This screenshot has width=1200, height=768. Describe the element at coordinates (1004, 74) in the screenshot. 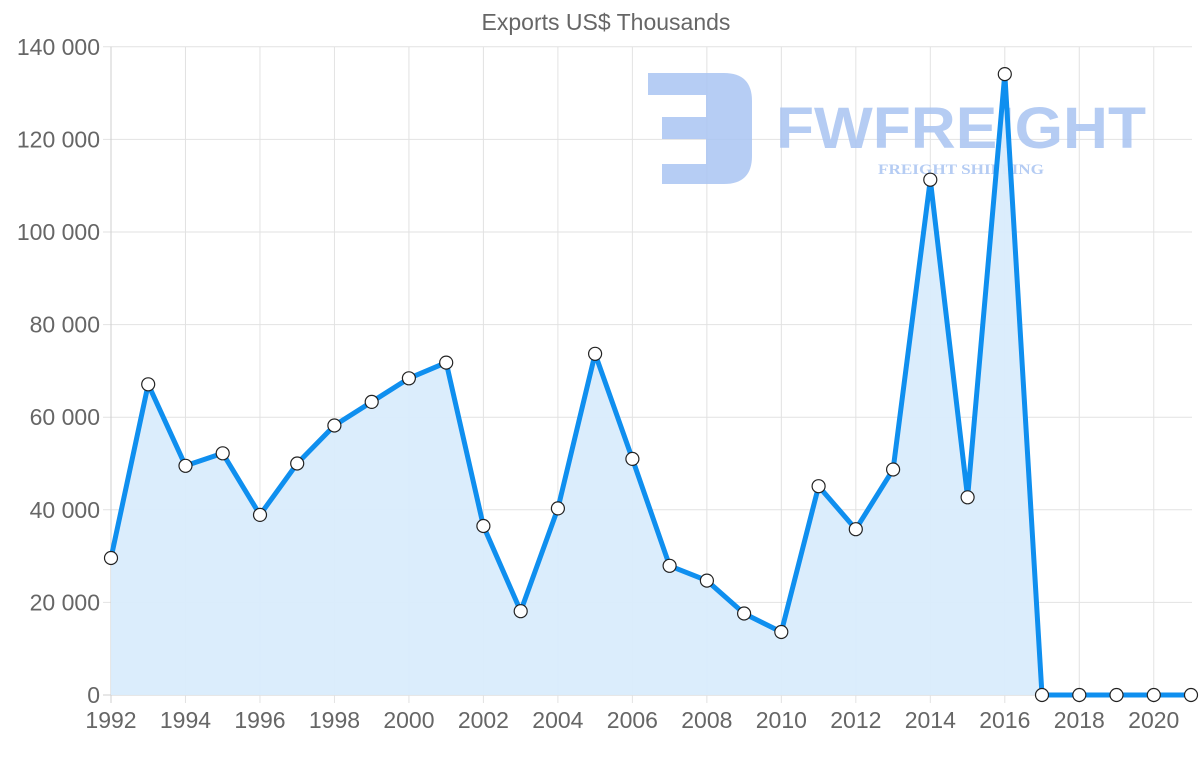

I see `data-point-2016` at that location.